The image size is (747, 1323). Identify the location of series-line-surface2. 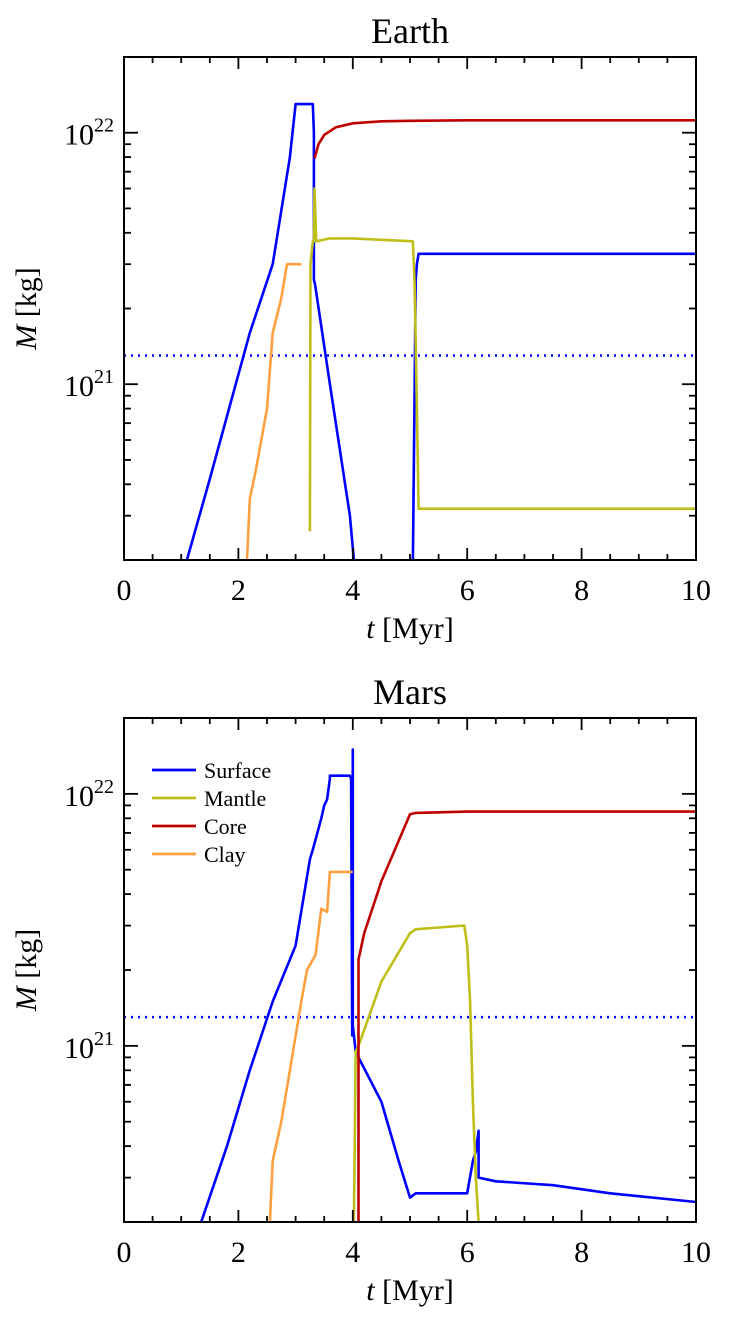
(553, 406).